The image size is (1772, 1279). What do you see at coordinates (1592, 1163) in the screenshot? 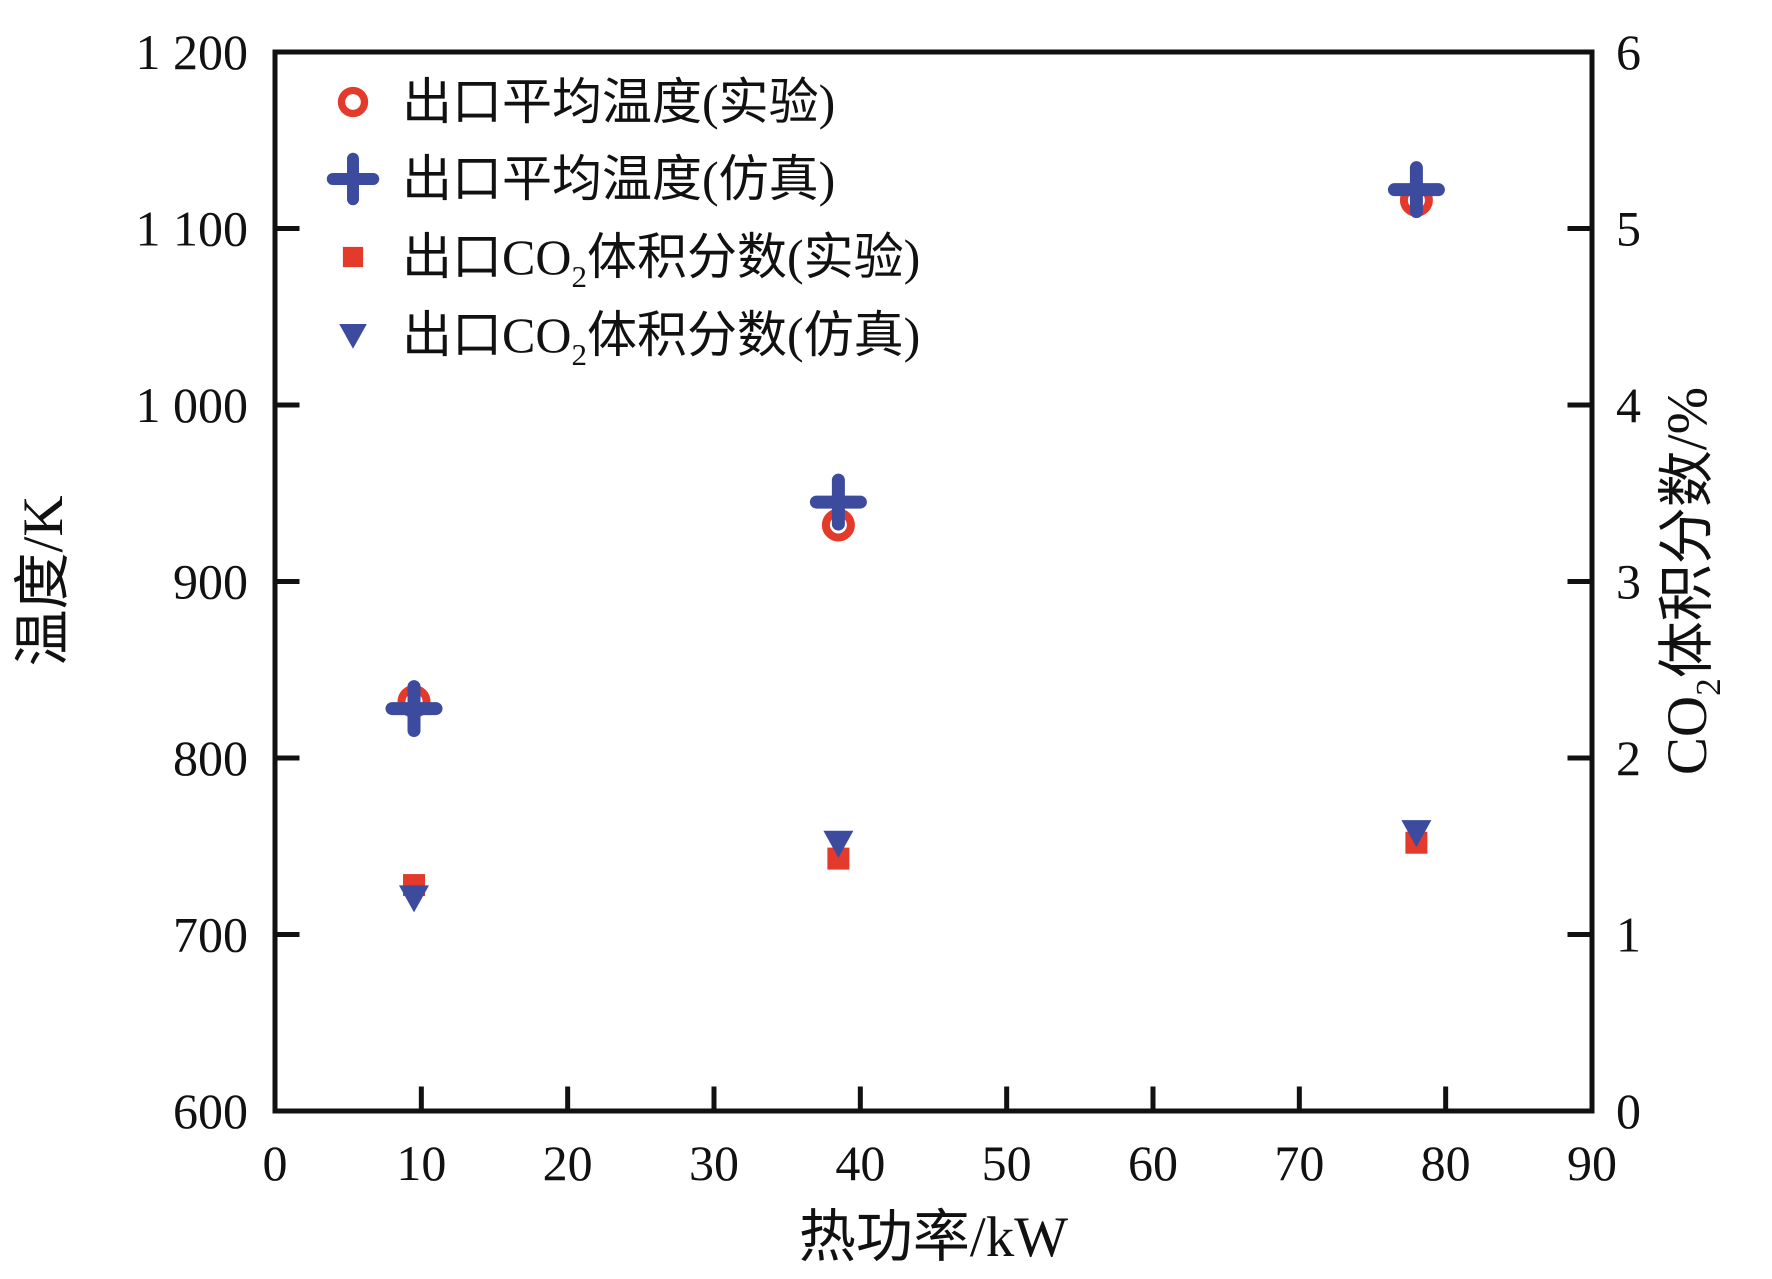
I see `x-tick-label: 90` at bounding box center [1592, 1163].